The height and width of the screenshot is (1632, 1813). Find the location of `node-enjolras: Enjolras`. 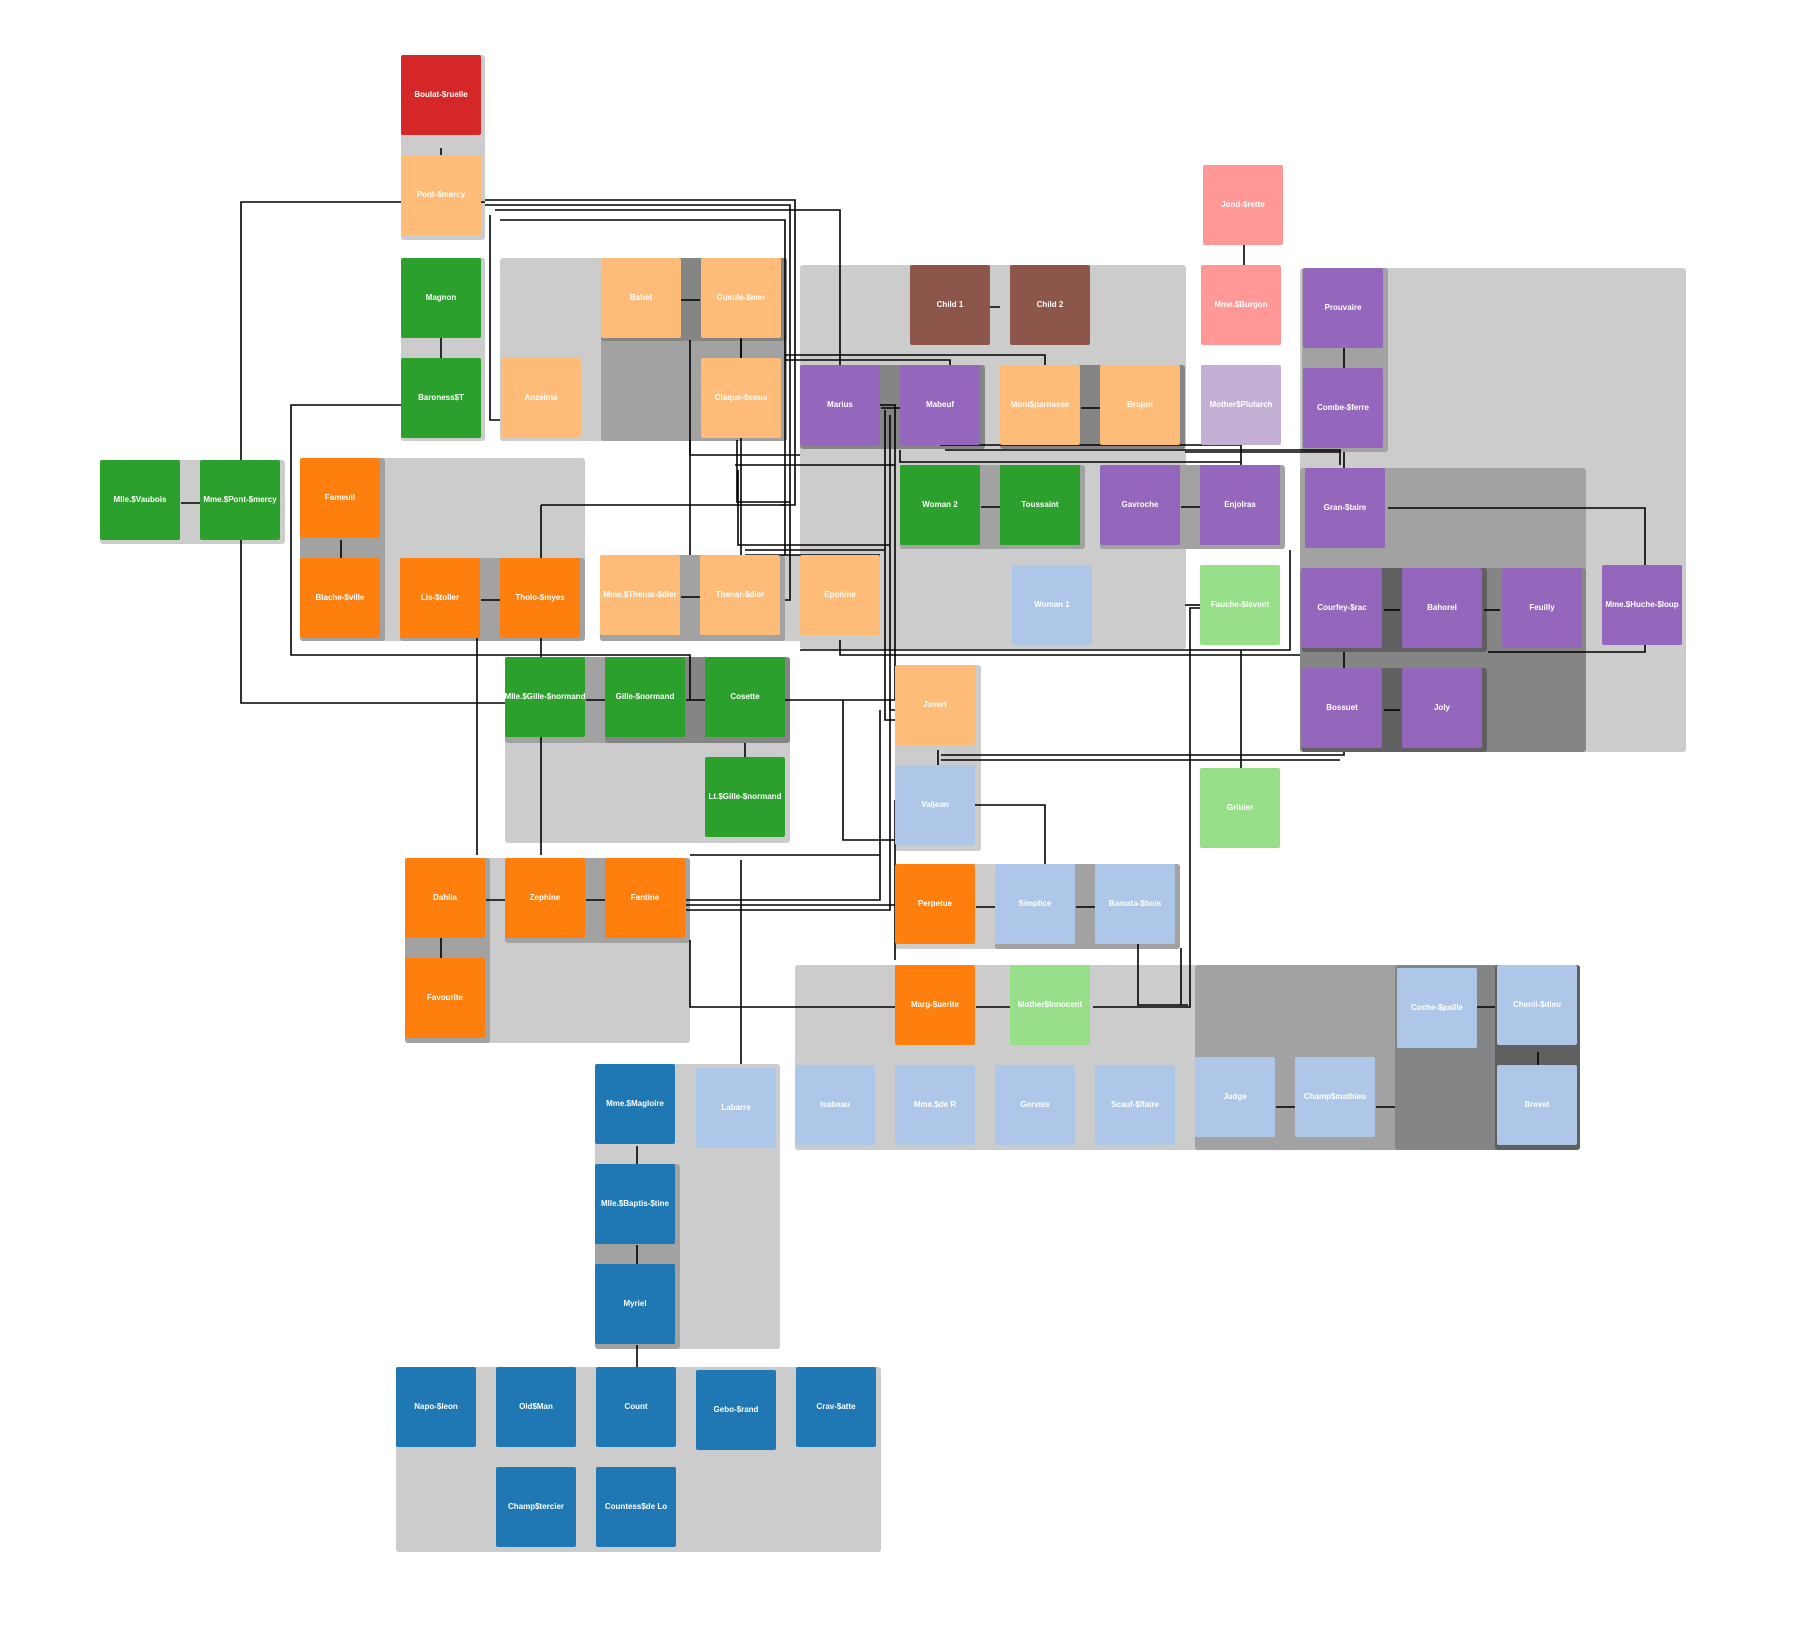

node-enjolras: Enjolras is located at coordinates (1240, 505).